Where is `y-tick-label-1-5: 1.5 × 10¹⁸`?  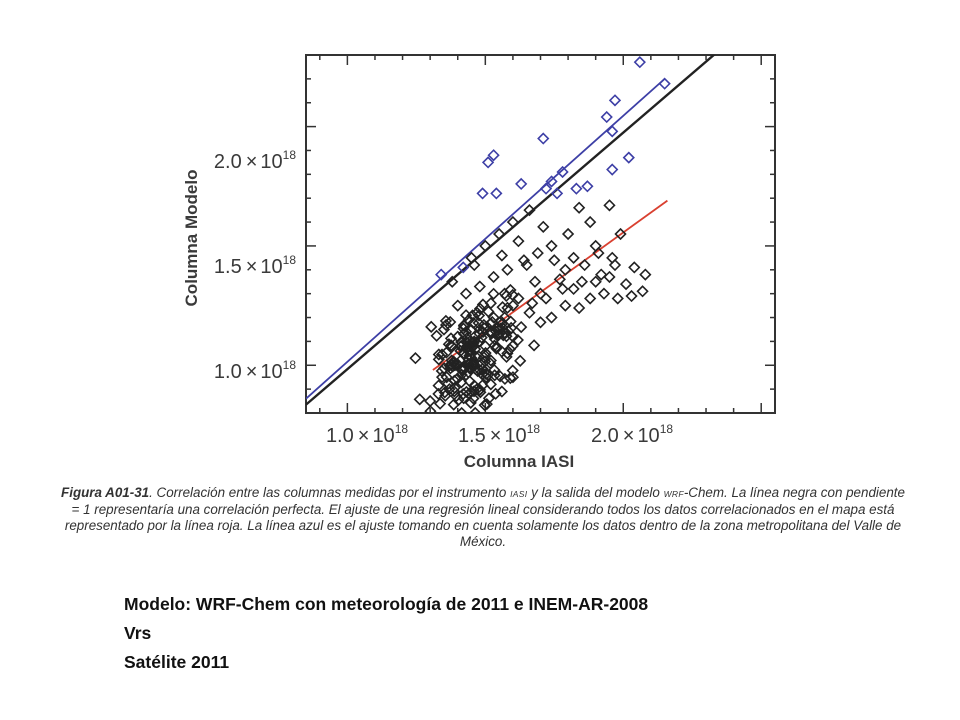 y-tick-label-1-5: 1.5 × 10¹⁸ is located at coordinates (255, 265).